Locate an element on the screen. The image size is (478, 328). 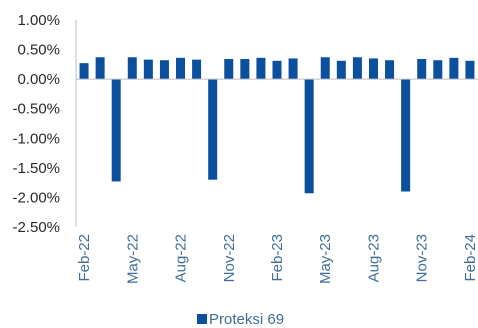
y-tick-label: -2.50% is located at coordinates (36, 227).